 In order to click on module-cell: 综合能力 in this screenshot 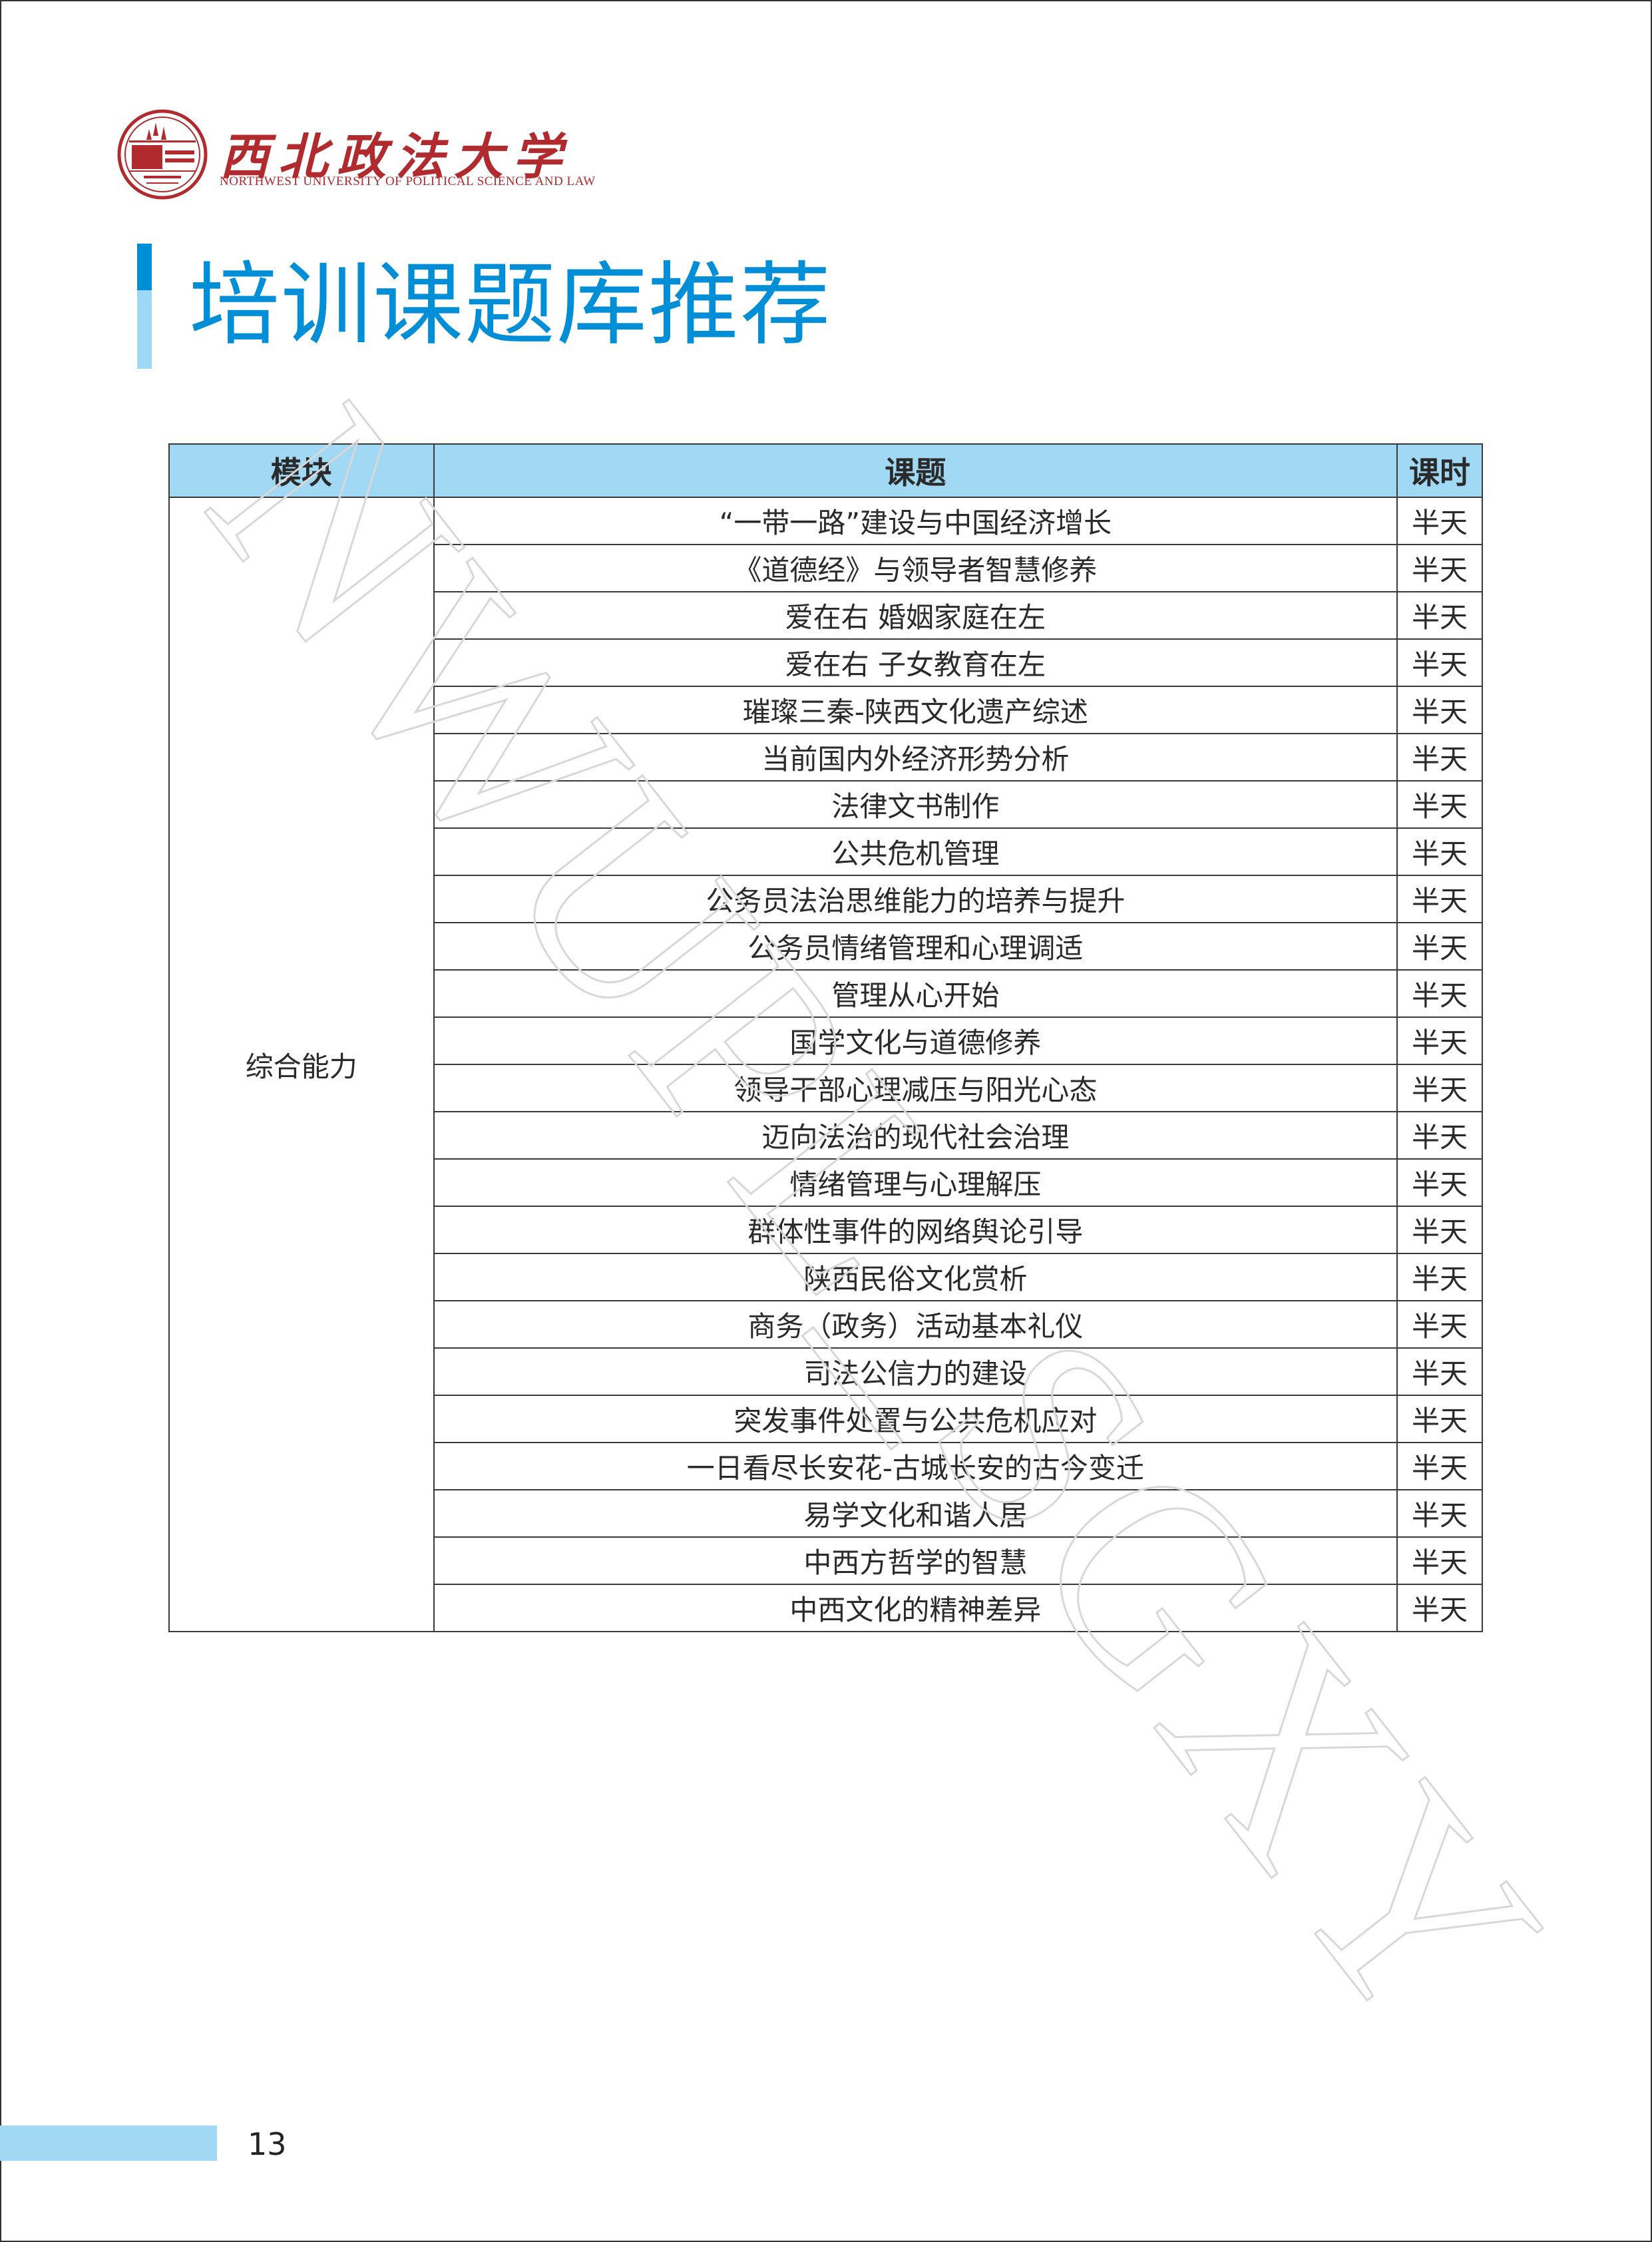, I will do `click(301, 1065)`.